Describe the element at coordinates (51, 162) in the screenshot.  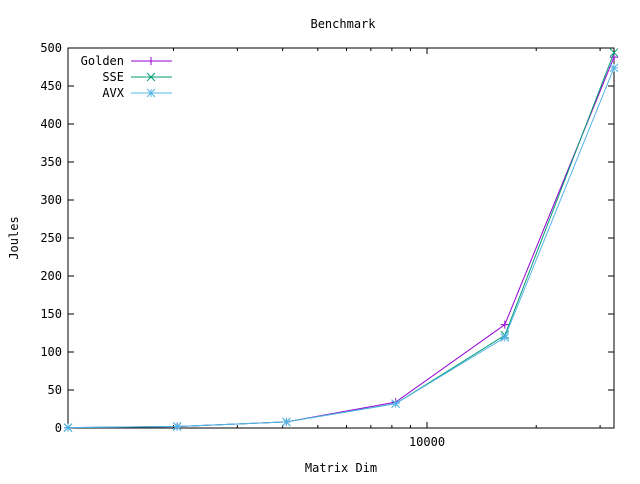
I see `y-tick-label: 350` at that location.